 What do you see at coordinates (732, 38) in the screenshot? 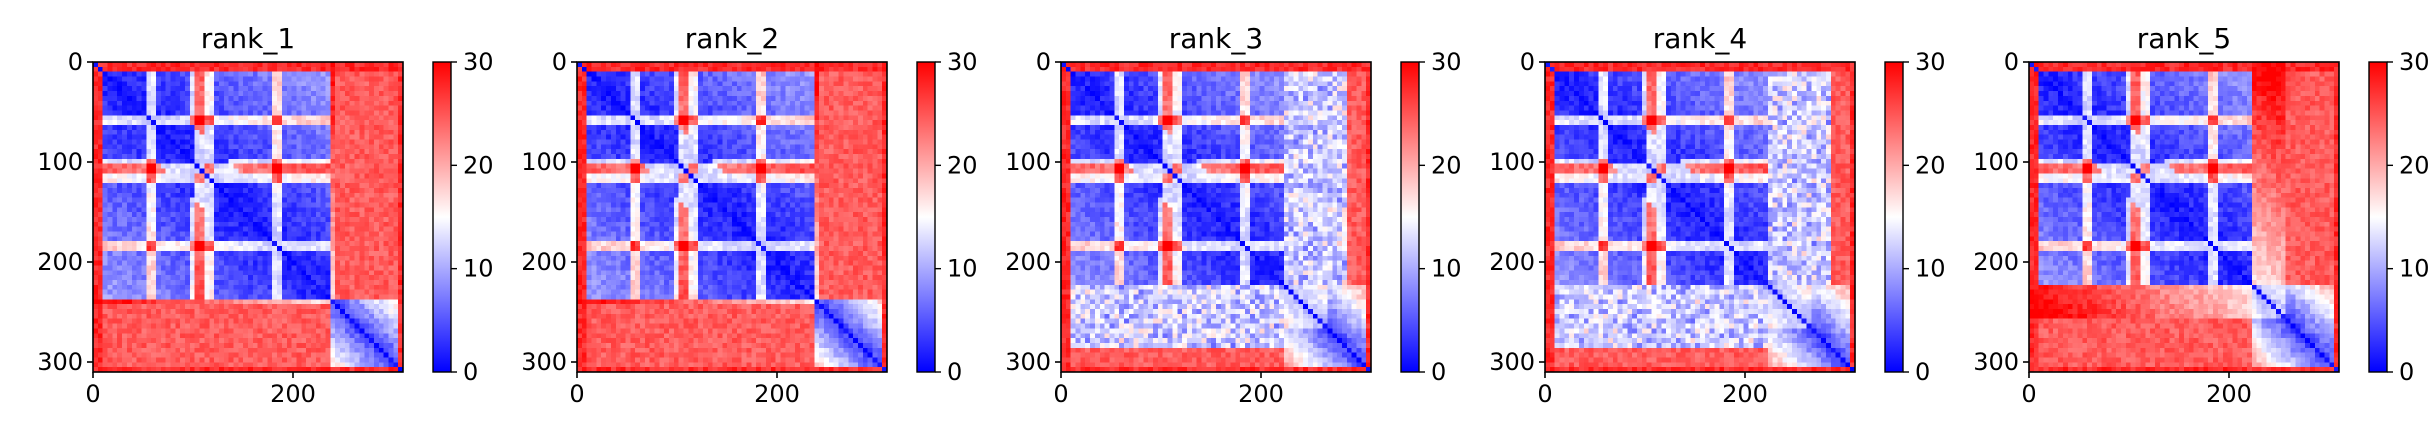
I see `chart-title: rank_2` at bounding box center [732, 38].